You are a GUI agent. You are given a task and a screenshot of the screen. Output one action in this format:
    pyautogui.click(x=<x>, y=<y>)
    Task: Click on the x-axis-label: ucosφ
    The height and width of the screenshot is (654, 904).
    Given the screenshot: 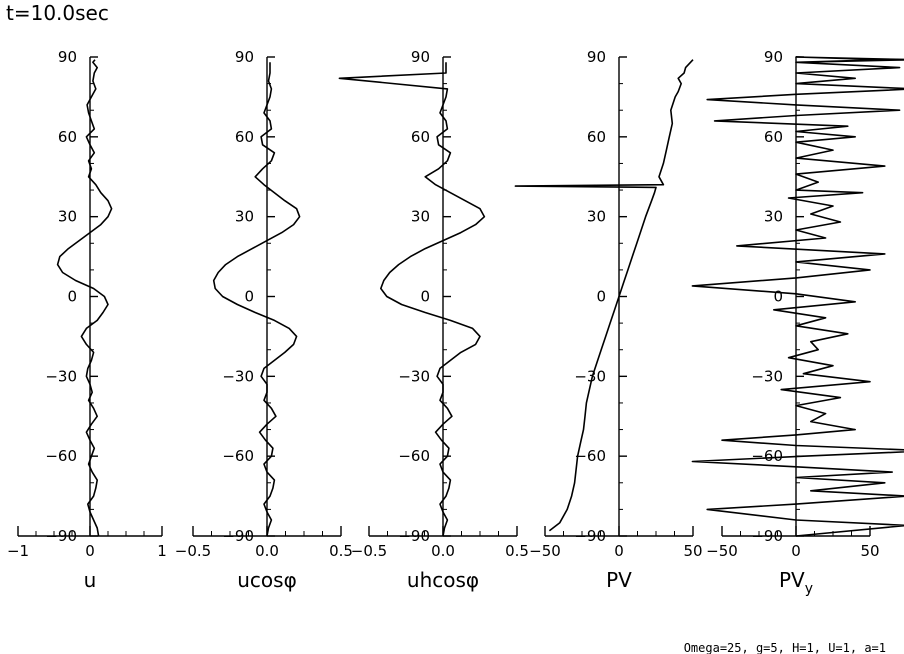 What is the action you would take?
    pyautogui.click(x=267, y=580)
    